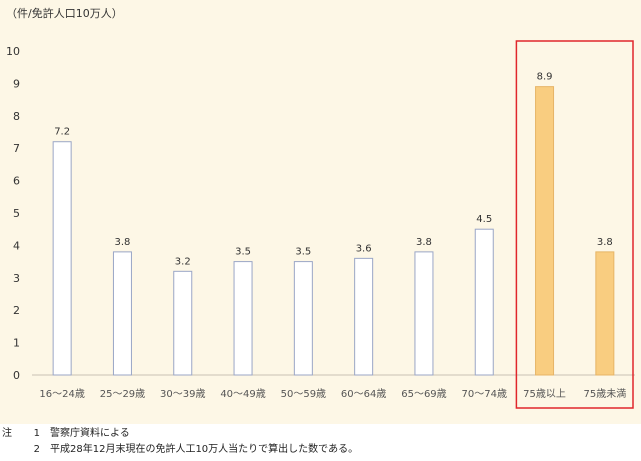  I want to click on note-prefix, so click(10, 450).